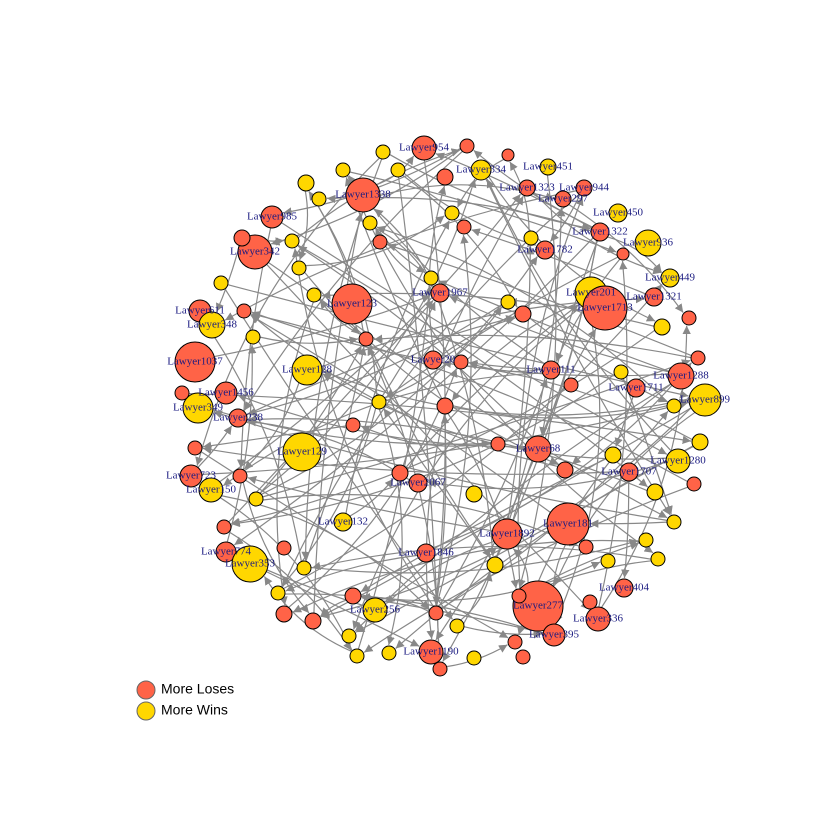  I want to click on node-label: Lawyer1323, so click(527, 188).